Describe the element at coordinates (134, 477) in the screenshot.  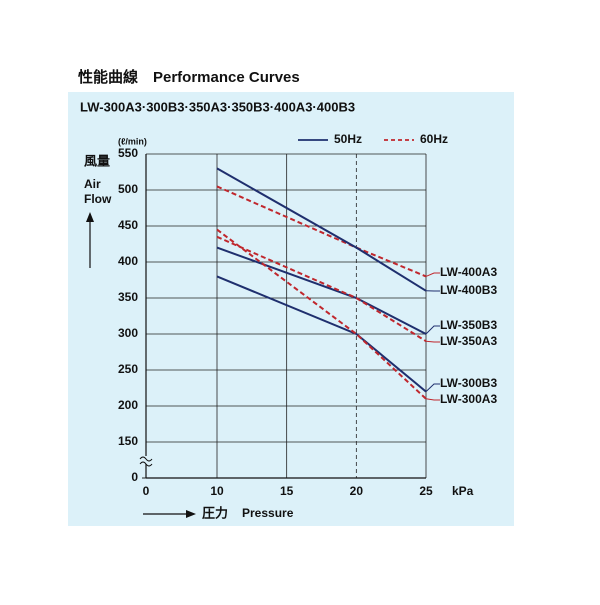
I see `y-tick-label: 0` at that location.